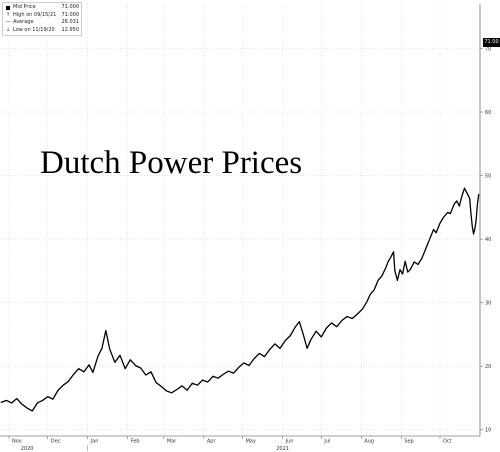  I want to click on y-tick-label: 70, so click(488, 49).